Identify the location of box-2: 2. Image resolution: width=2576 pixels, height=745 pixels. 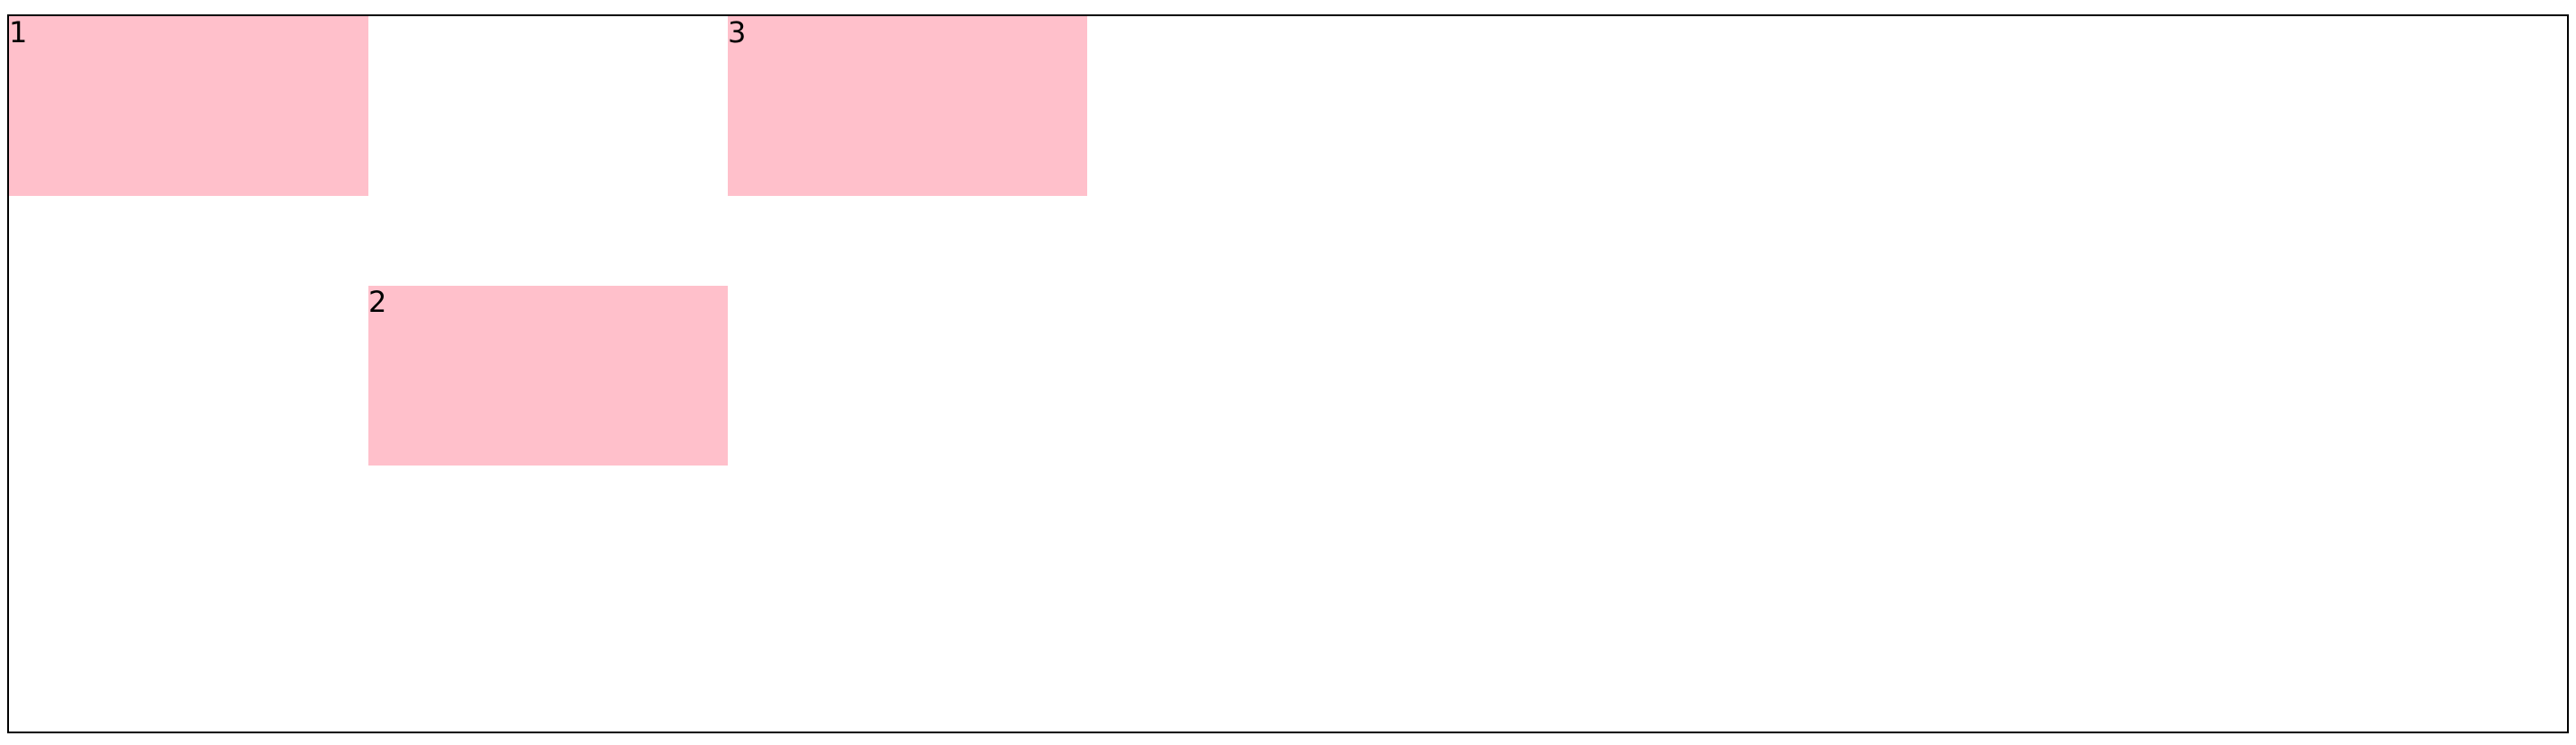
(548, 376).